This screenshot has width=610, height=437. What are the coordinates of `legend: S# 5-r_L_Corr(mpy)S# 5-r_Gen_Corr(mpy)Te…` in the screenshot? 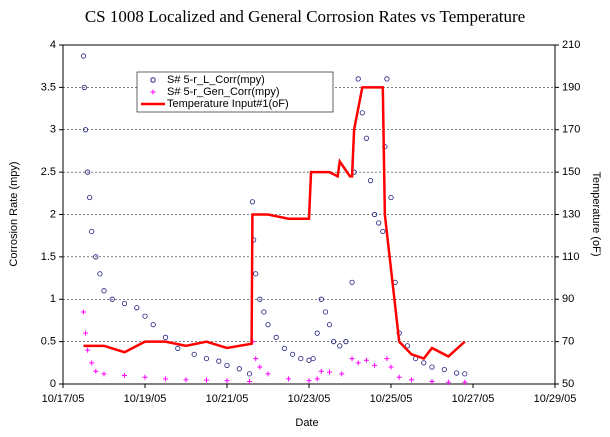 It's located at (235, 92).